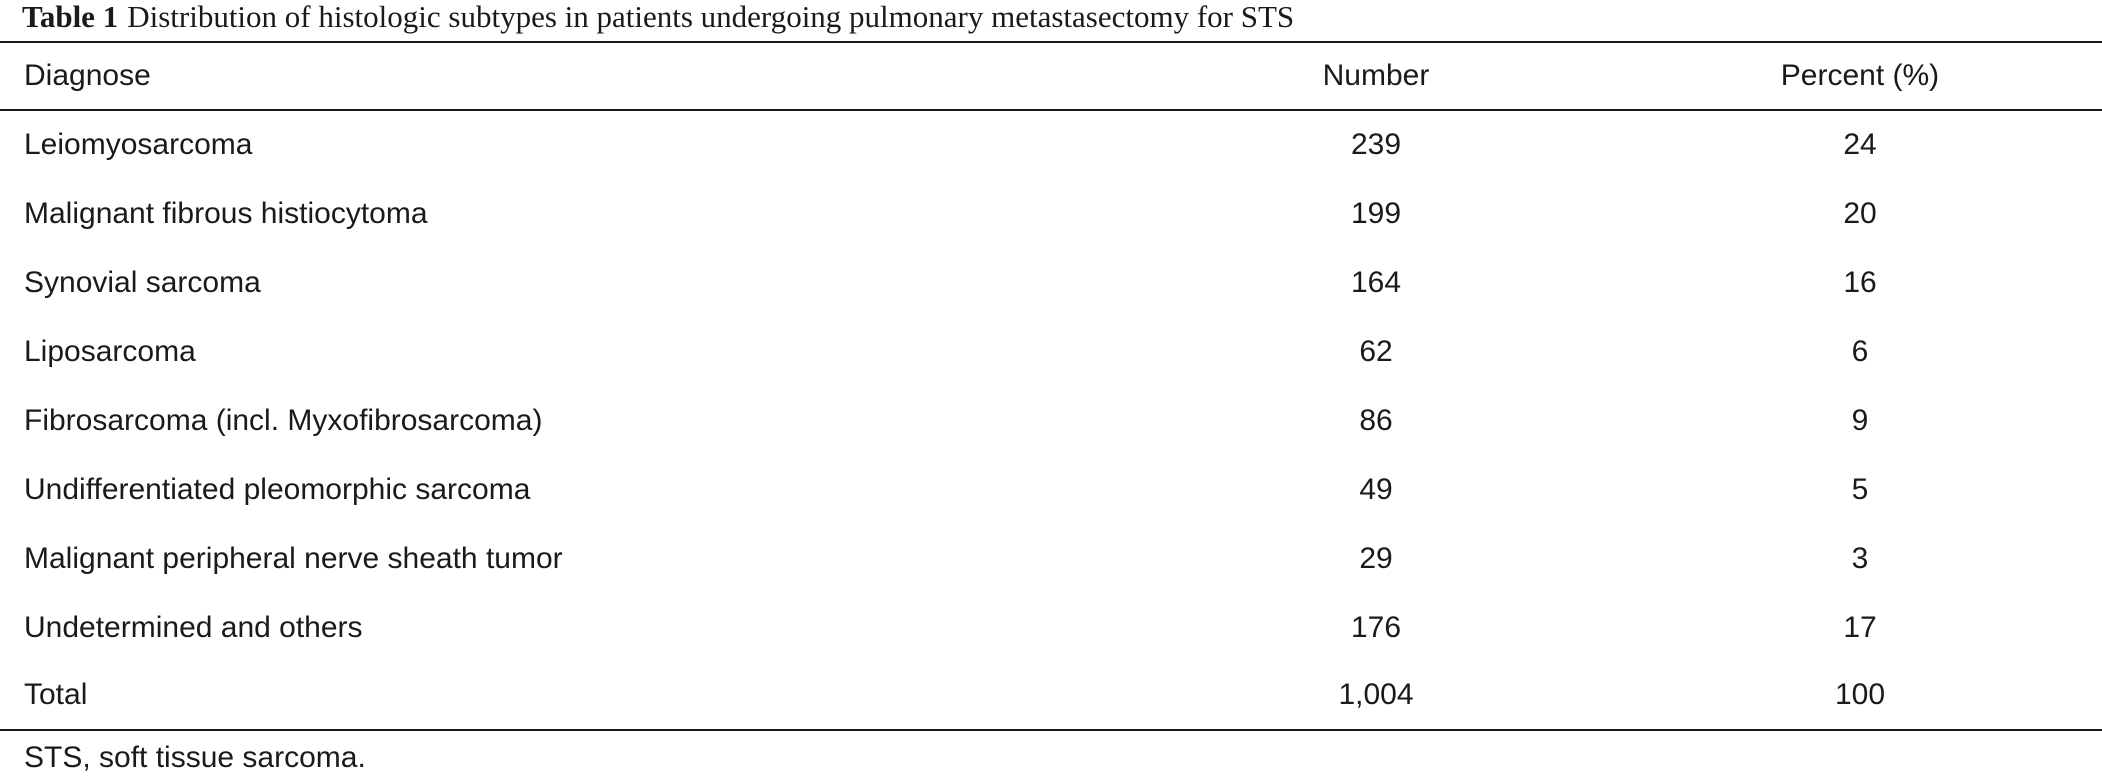  Describe the element at coordinates (142, 282) in the screenshot. I see `cell-diagnose: Synovial sarcoma` at that location.